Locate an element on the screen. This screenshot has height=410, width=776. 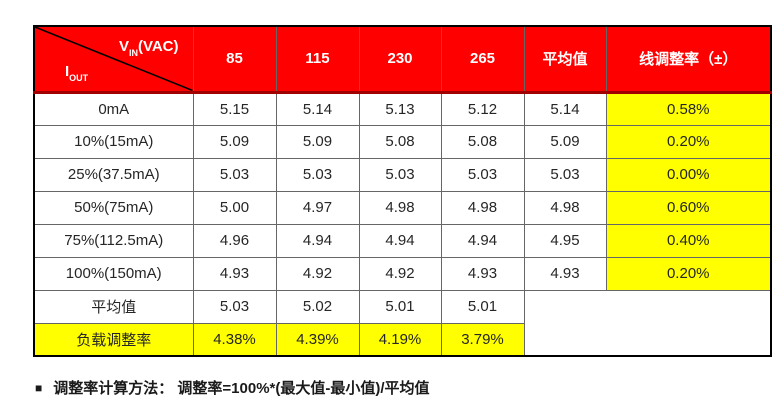
cell-average: 4.98 is located at coordinates (565, 207).